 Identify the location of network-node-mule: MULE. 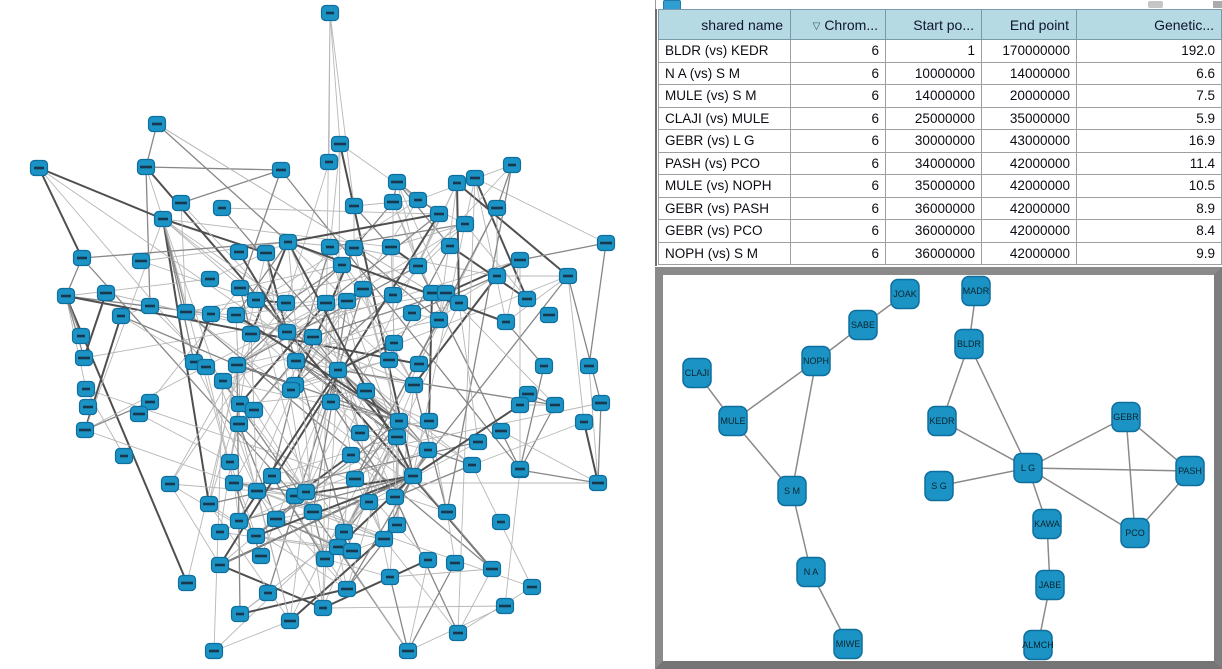
(733, 421).